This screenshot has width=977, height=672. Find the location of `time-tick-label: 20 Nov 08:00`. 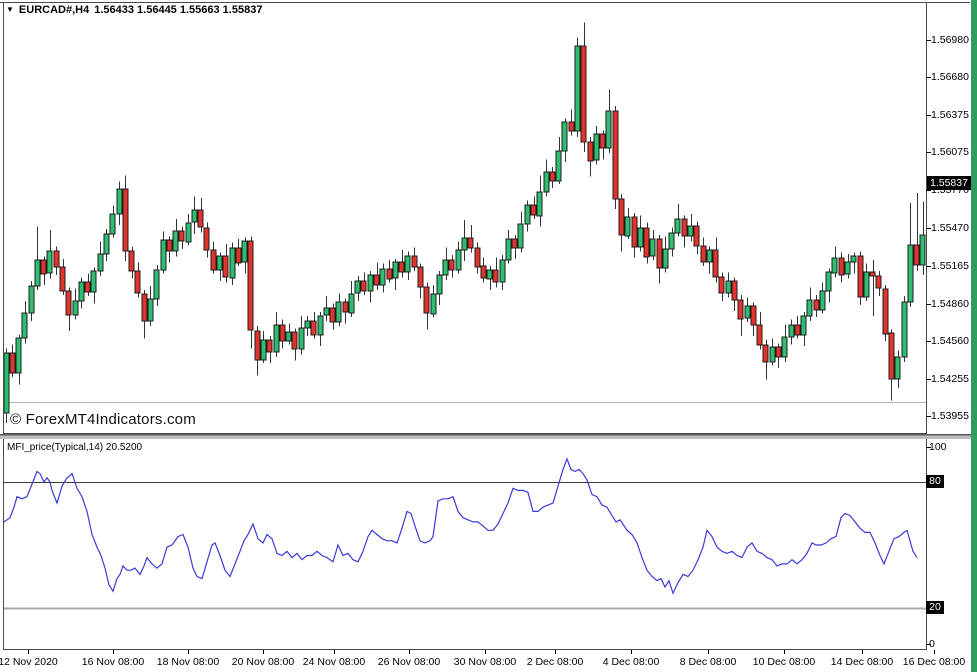

time-tick-label: 20 Nov 08:00 is located at coordinates (263, 662).